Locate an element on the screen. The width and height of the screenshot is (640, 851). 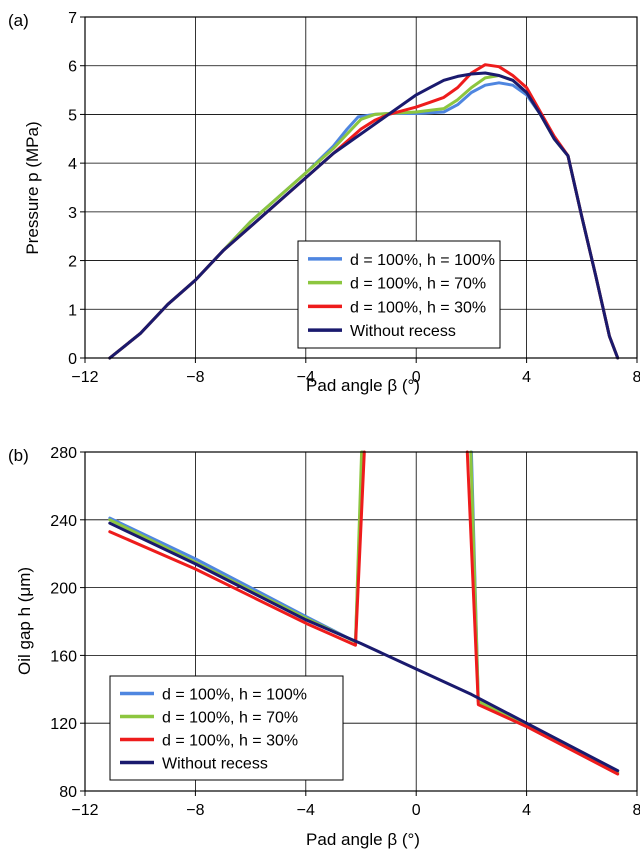
y-tick-label: 2 is located at coordinates (72, 262).